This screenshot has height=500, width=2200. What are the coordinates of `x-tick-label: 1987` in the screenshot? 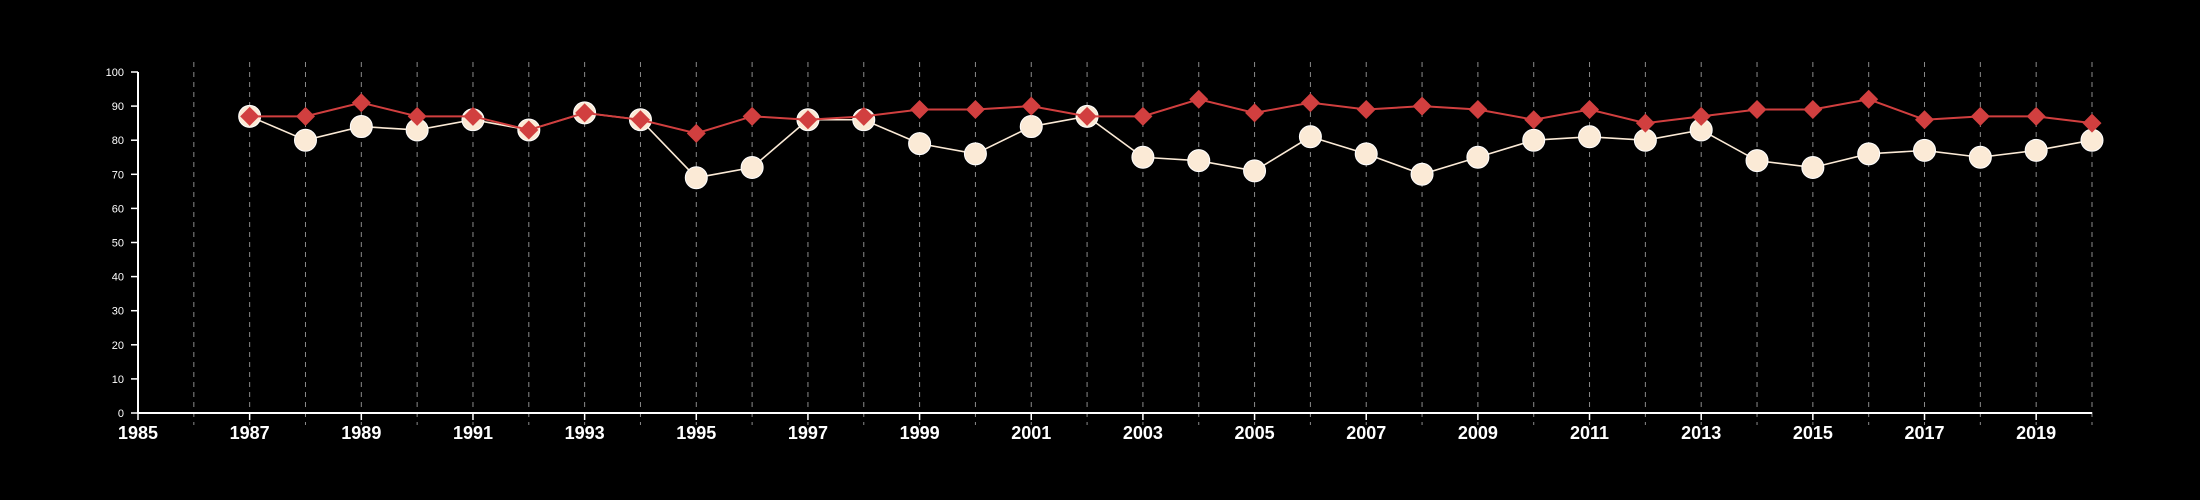 It's located at (250, 433).